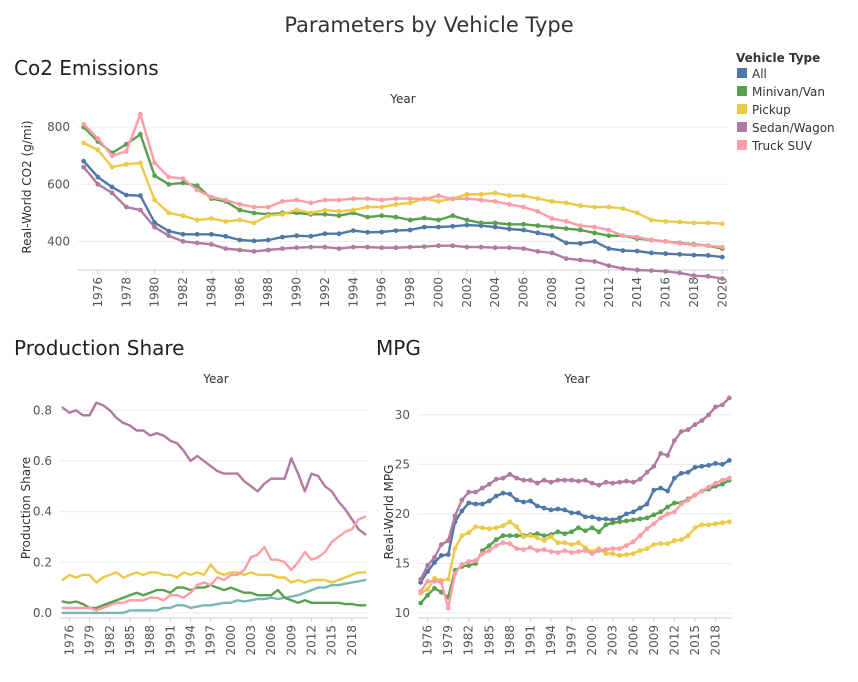 This screenshot has width=858, height=682. Describe the element at coordinates (788, 92) in the screenshot. I see `legend-label-minivan-van: Minivan/Van` at that location.